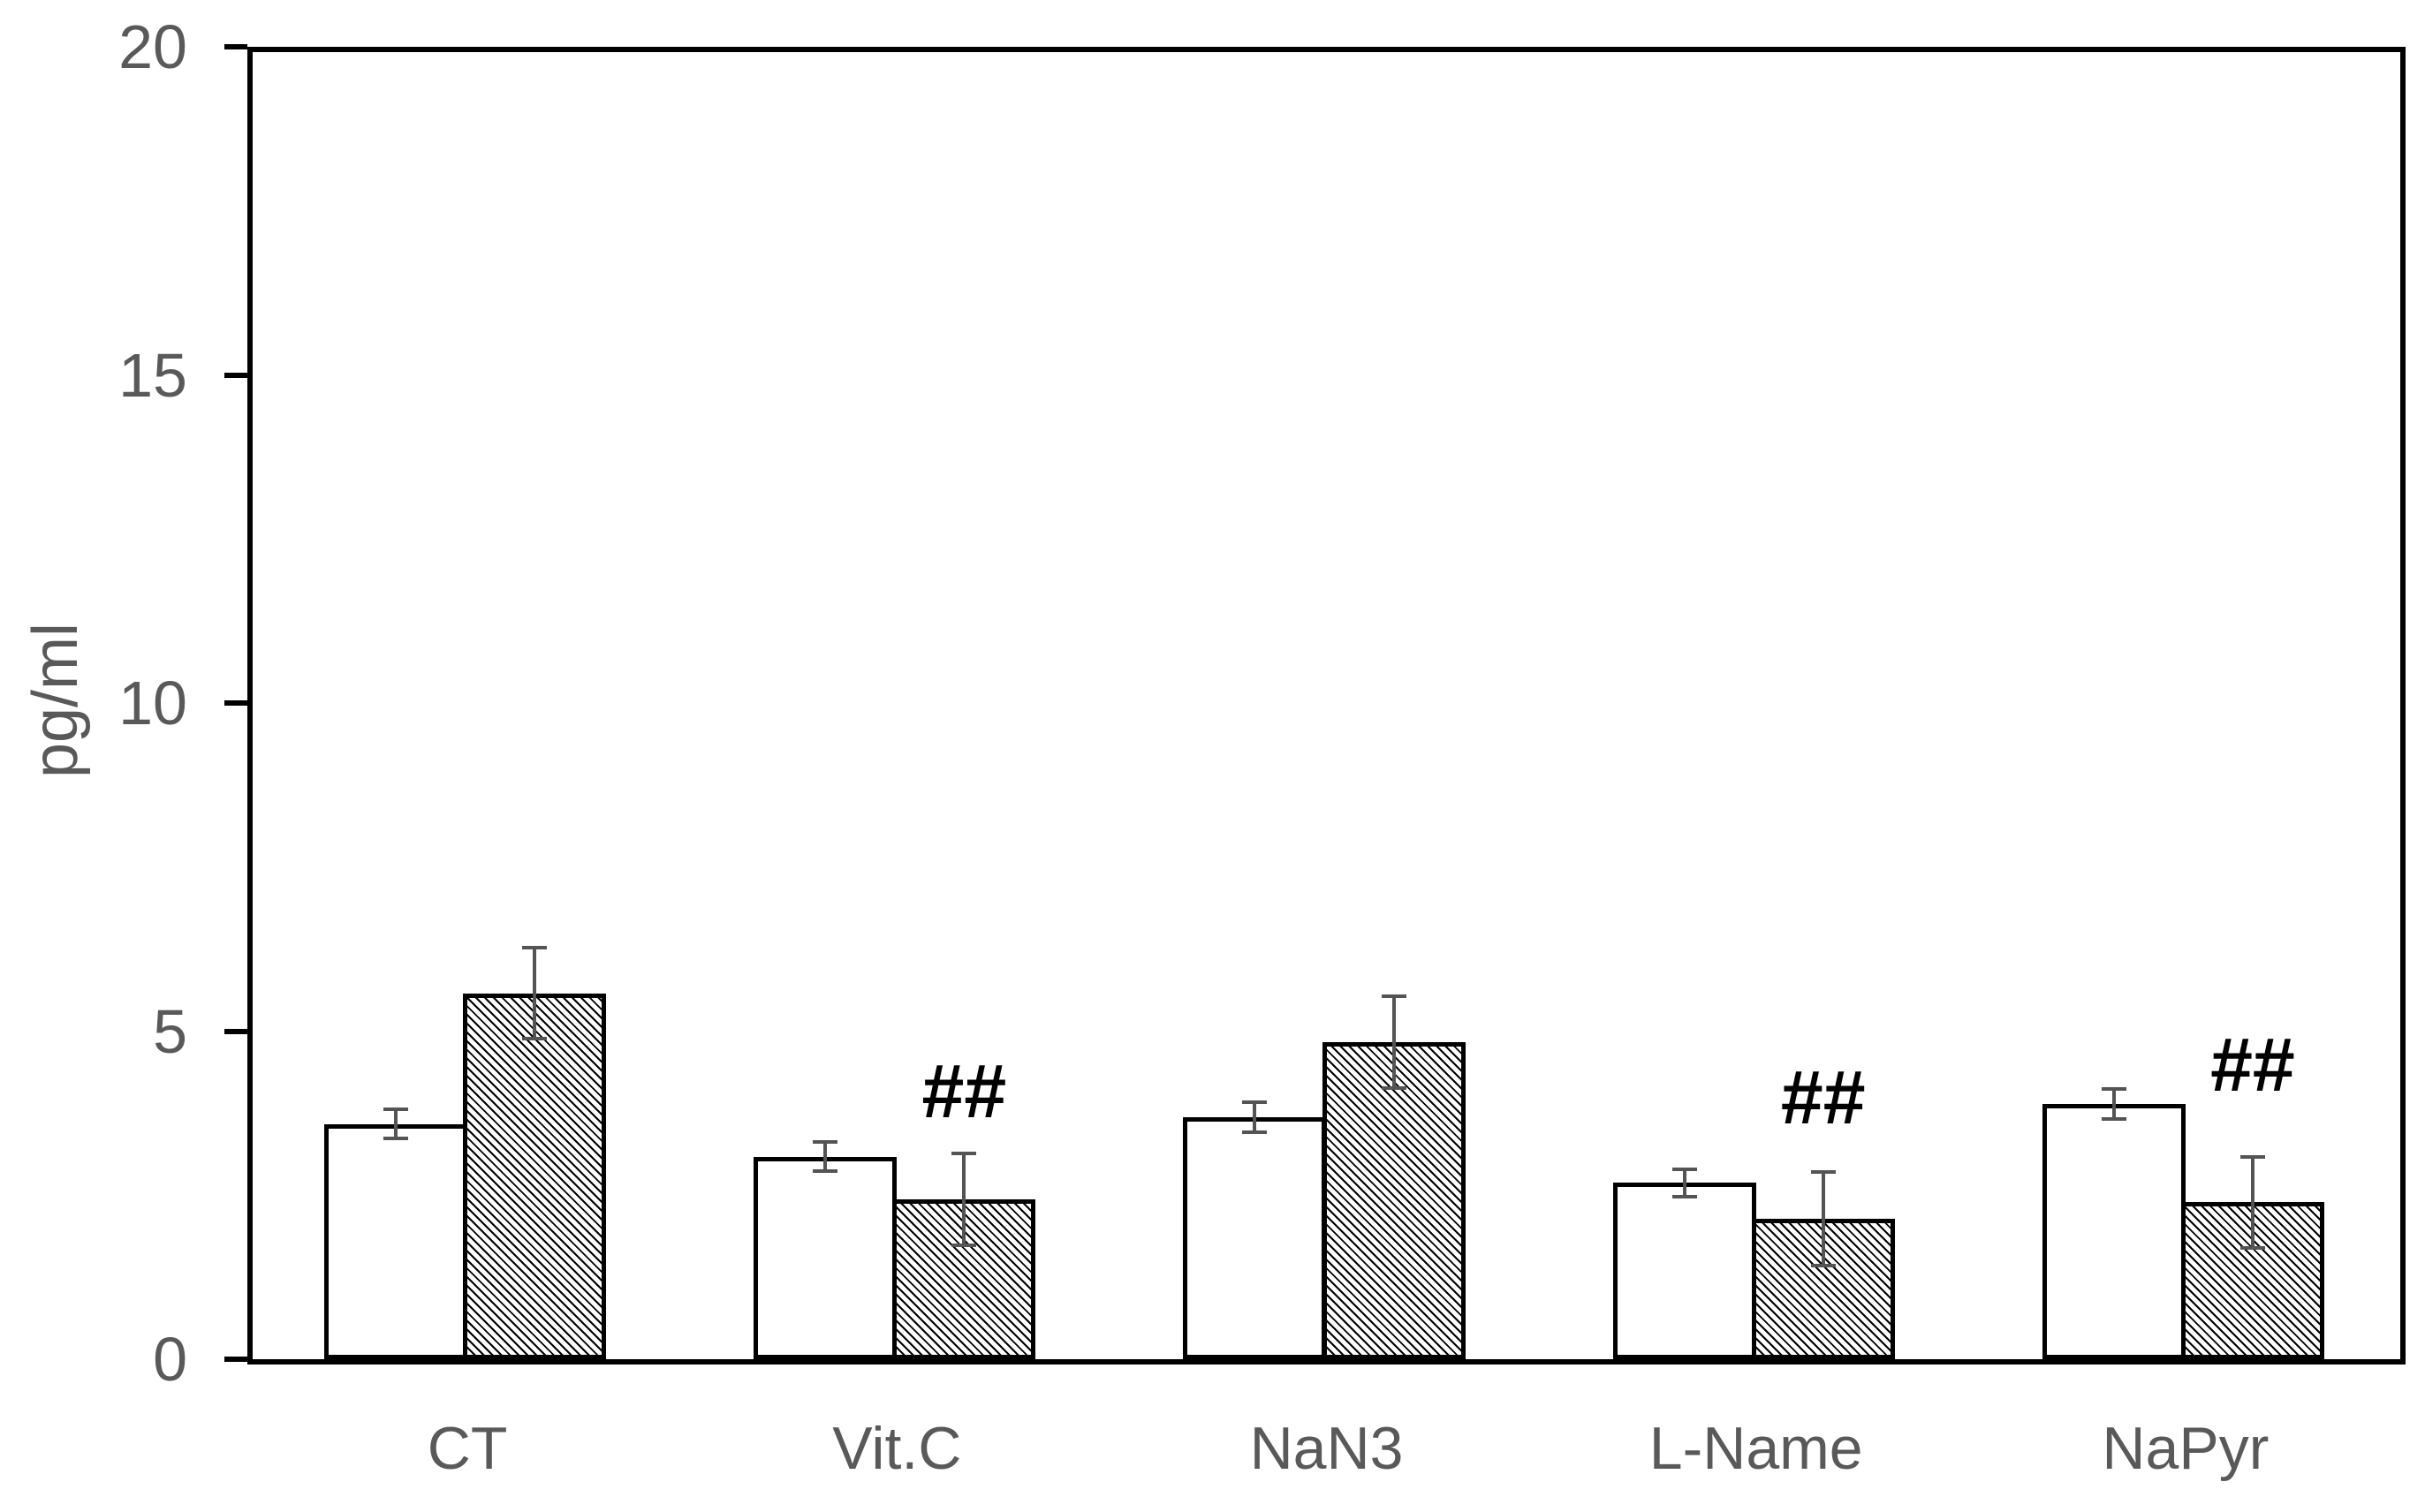  Describe the element at coordinates (152, 703) in the screenshot. I see `y-tick-label: 10` at that location.